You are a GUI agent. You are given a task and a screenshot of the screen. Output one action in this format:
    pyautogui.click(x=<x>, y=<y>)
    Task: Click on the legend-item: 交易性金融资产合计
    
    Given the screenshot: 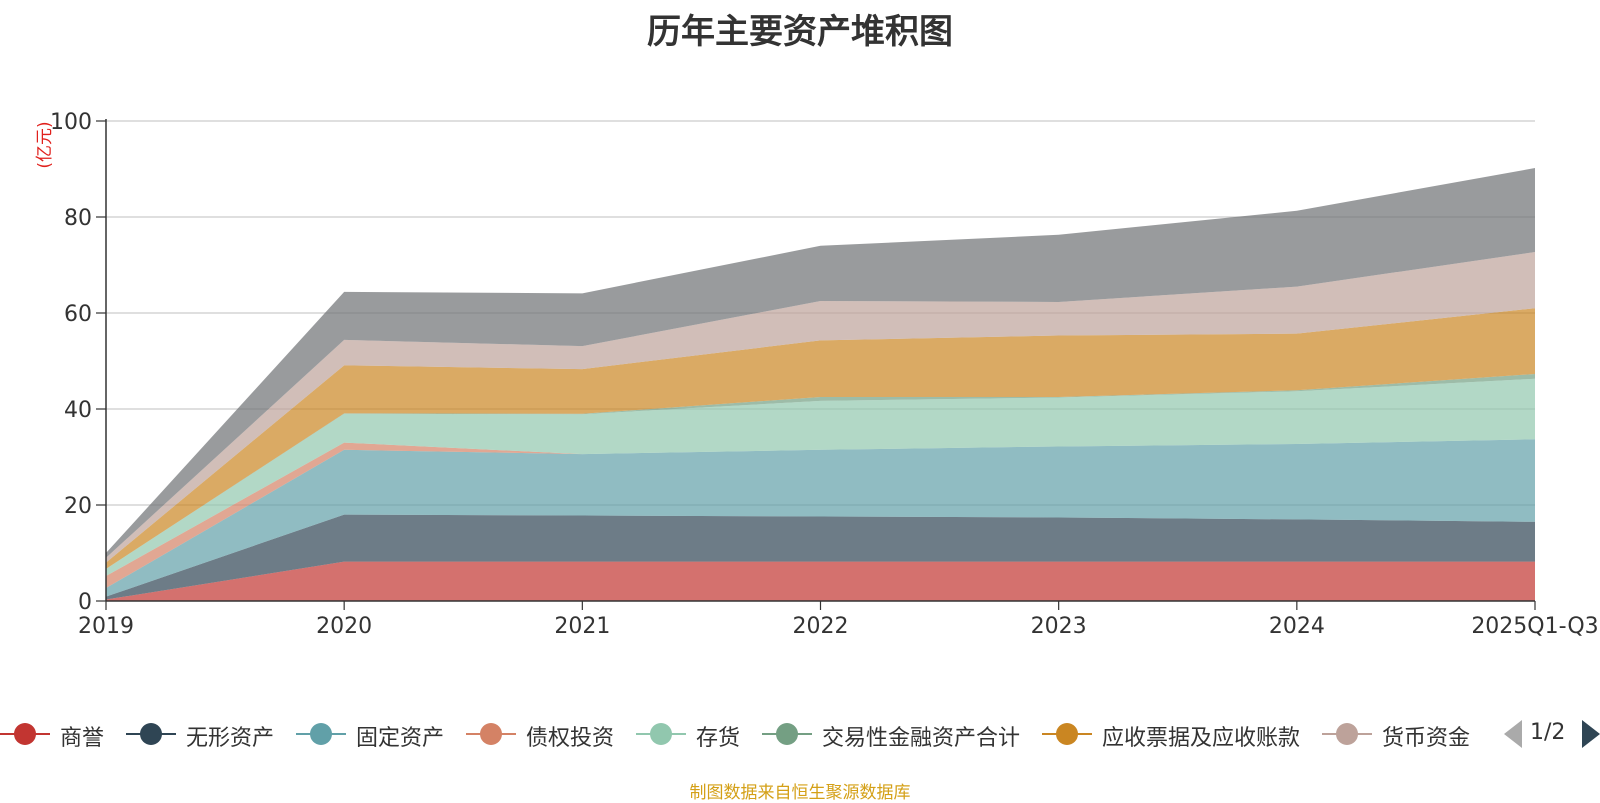 What is the action you would take?
    pyautogui.click(x=891, y=734)
    